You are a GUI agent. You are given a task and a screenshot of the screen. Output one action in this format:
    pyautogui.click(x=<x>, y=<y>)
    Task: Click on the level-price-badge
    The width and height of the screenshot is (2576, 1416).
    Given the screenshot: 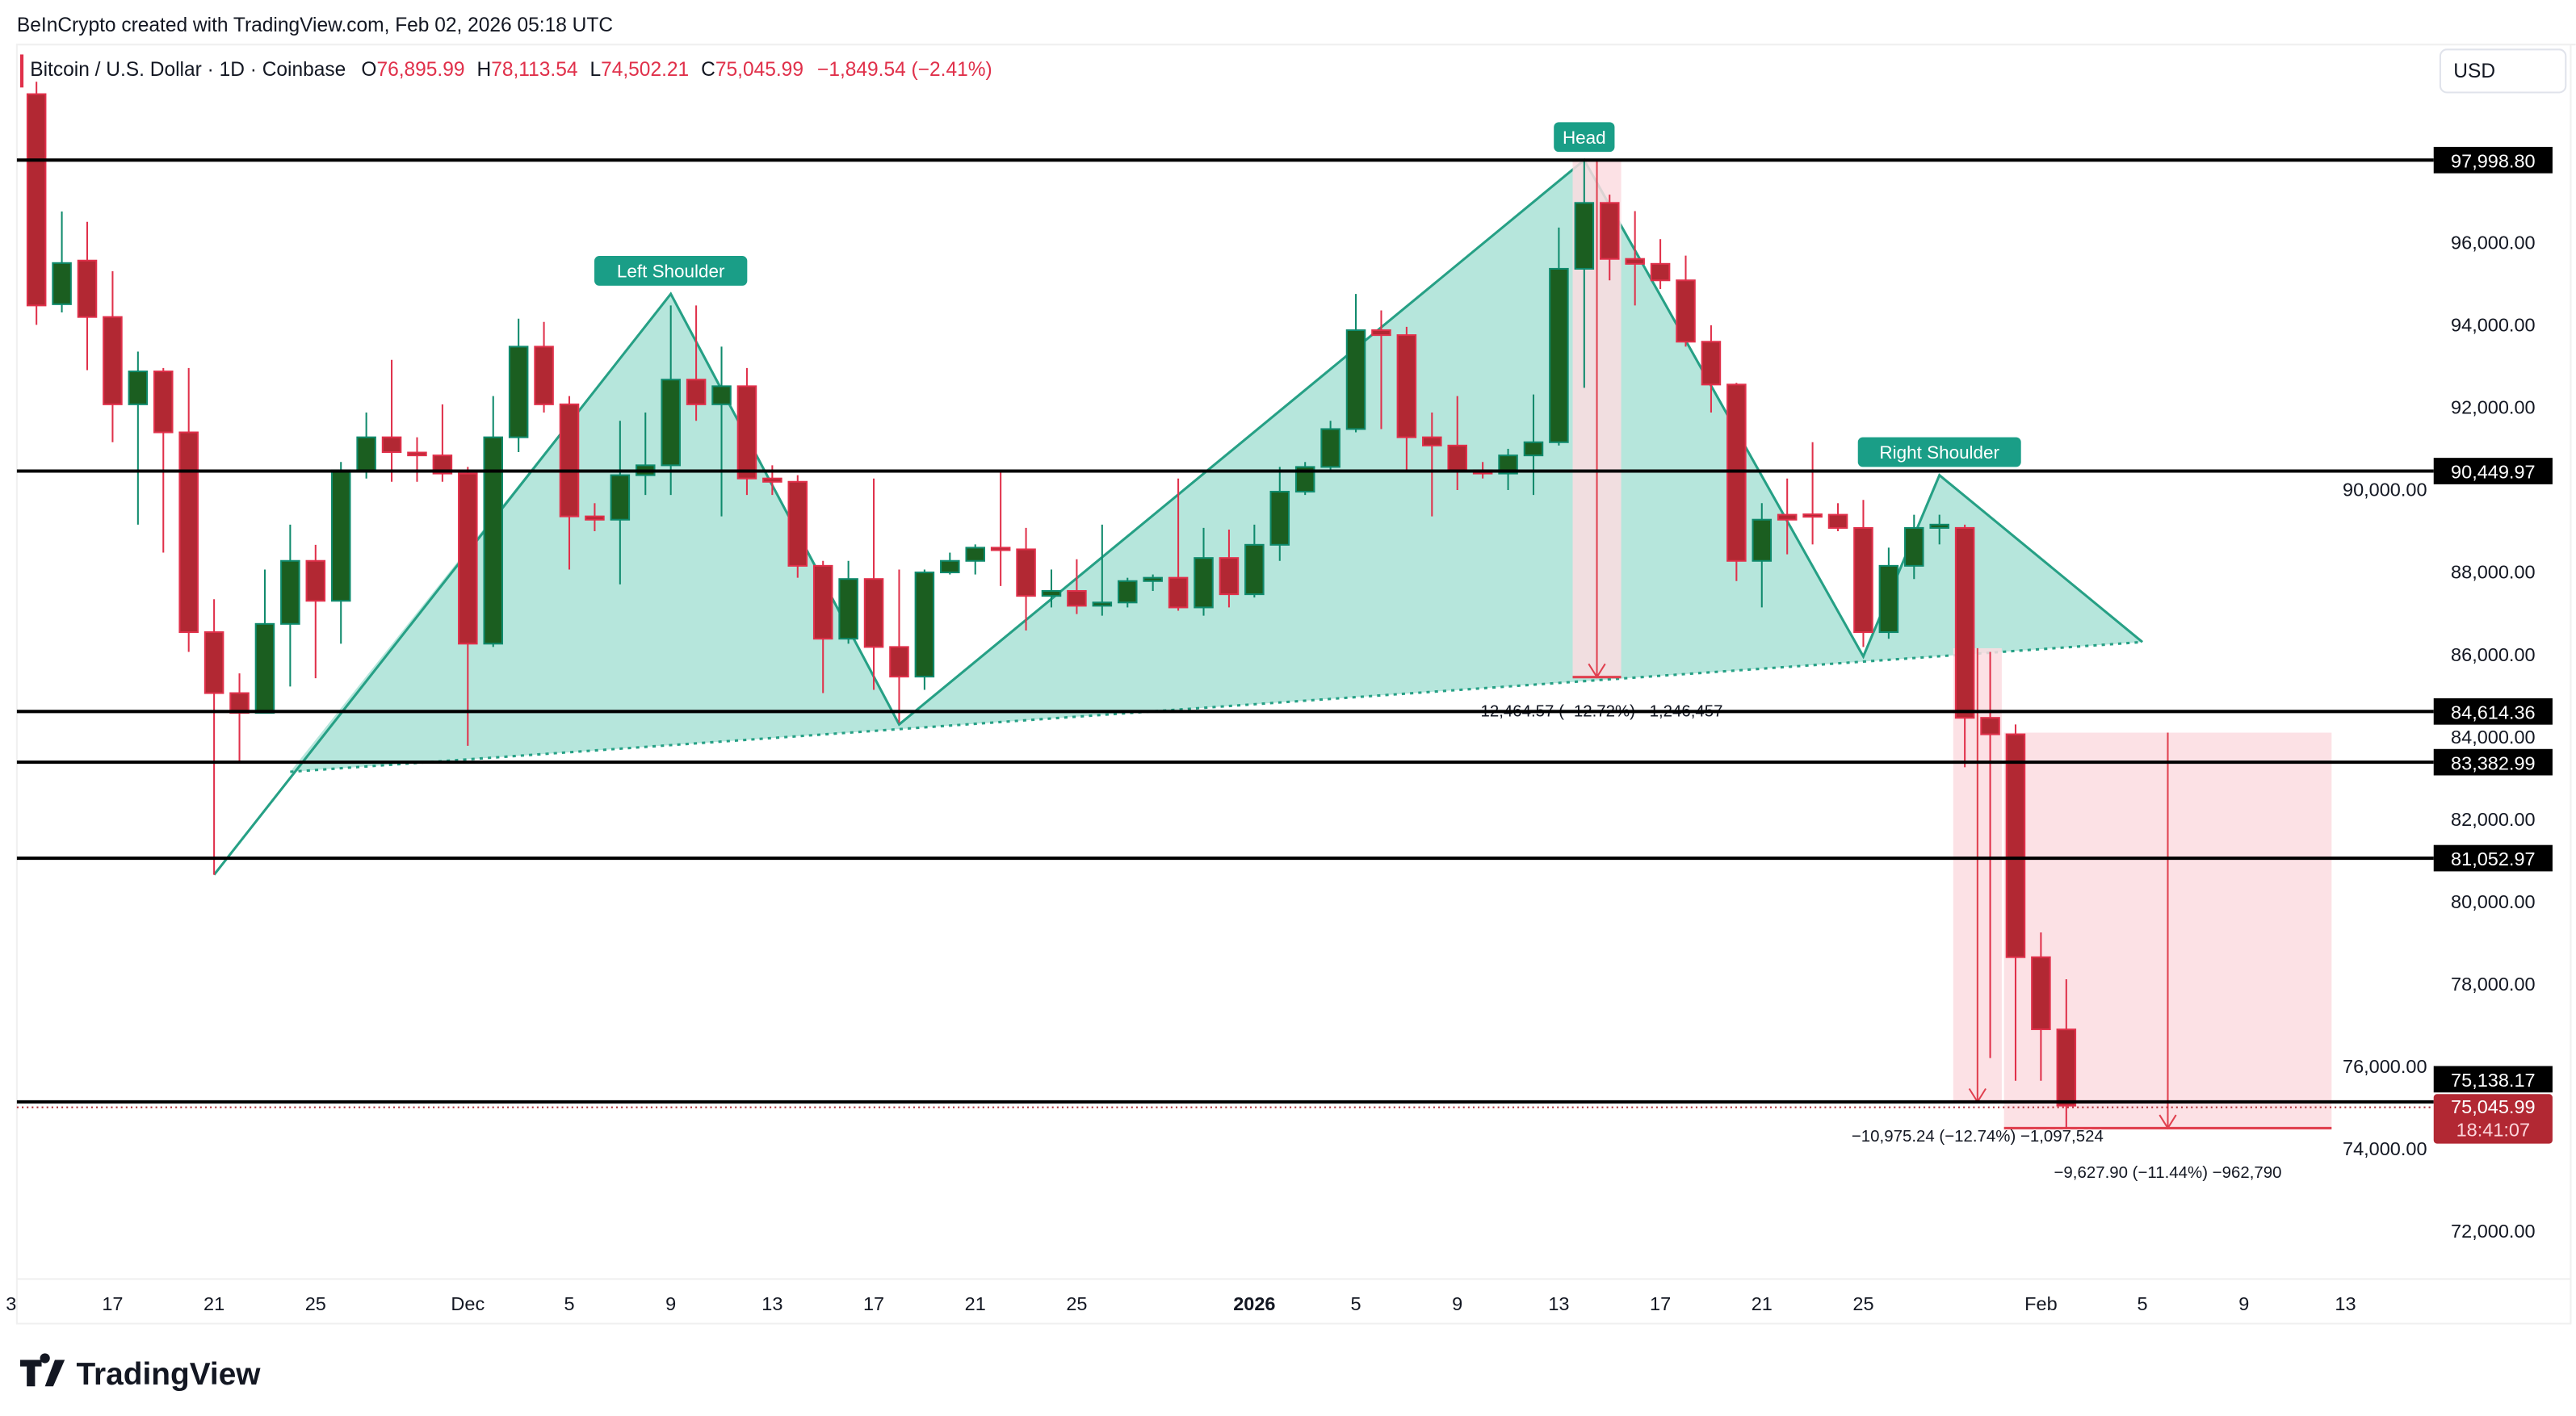 What is the action you would take?
    pyautogui.click(x=2493, y=858)
    